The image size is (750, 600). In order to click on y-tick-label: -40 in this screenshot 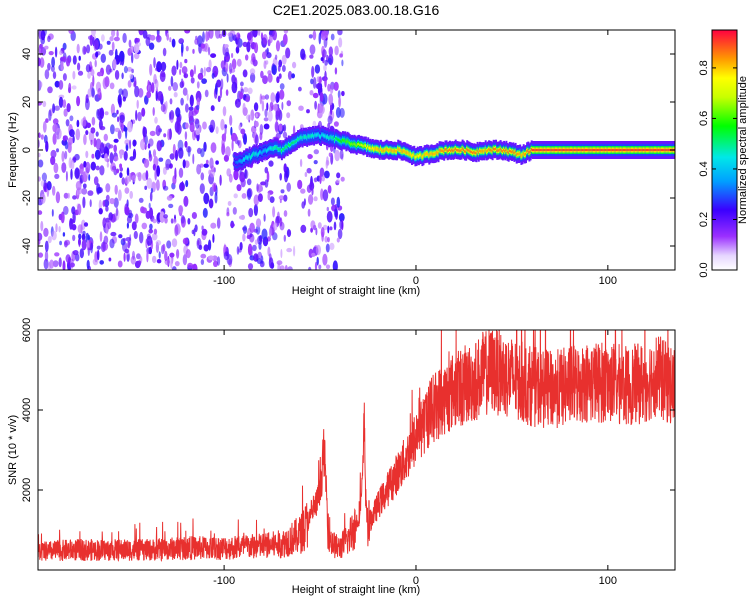, I will do `click(27, 246)`.